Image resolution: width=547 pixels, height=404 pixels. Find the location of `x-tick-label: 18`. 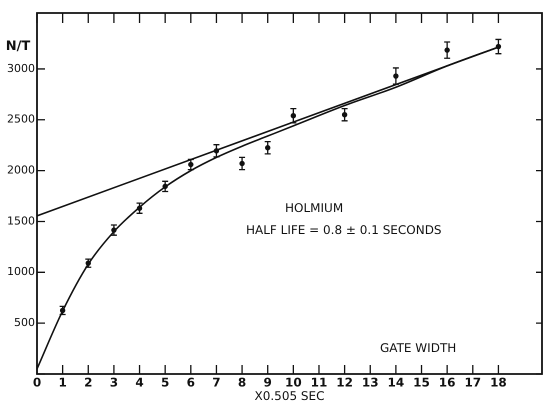

x-tick-label: 18 is located at coordinates (498, 382).